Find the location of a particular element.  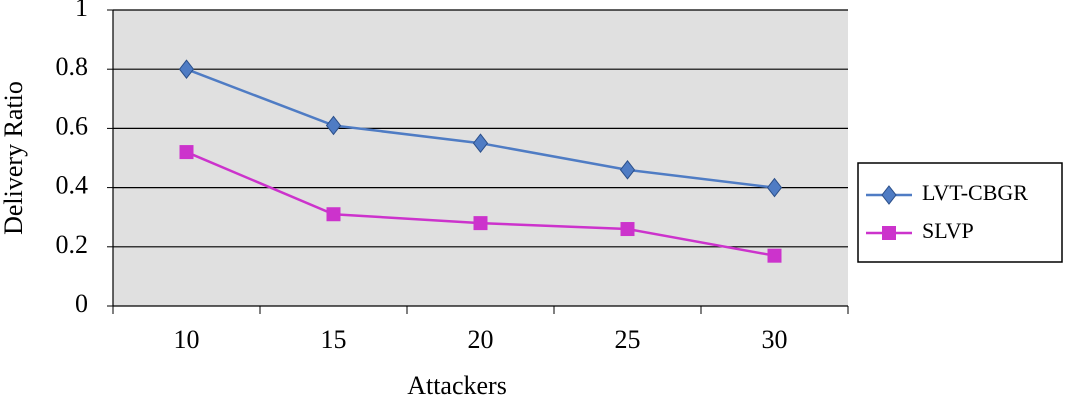

x-tick-label: 10 is located at coordinates (187, 339).